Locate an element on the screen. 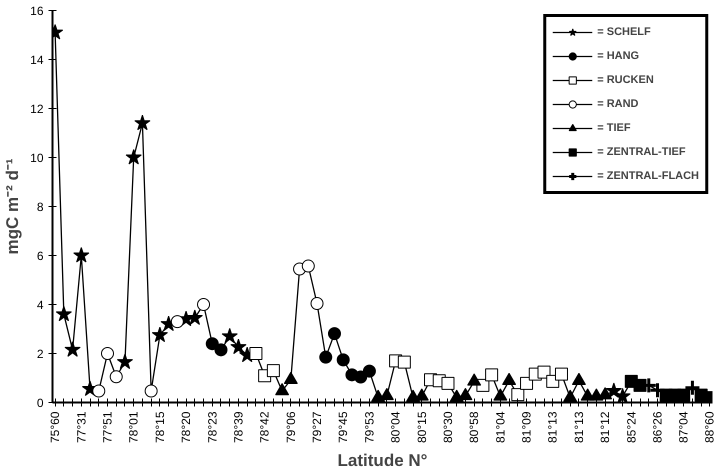  x-tick-label: 80°04 is located at coordinates (395, 427).